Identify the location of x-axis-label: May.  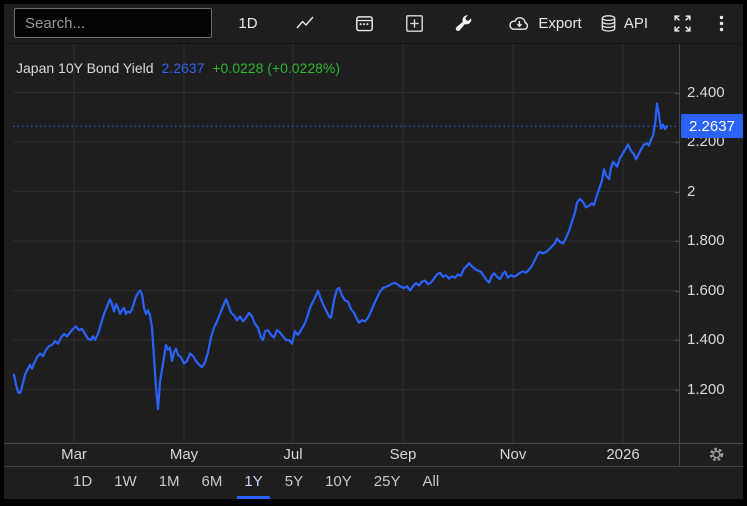
(184, 454).